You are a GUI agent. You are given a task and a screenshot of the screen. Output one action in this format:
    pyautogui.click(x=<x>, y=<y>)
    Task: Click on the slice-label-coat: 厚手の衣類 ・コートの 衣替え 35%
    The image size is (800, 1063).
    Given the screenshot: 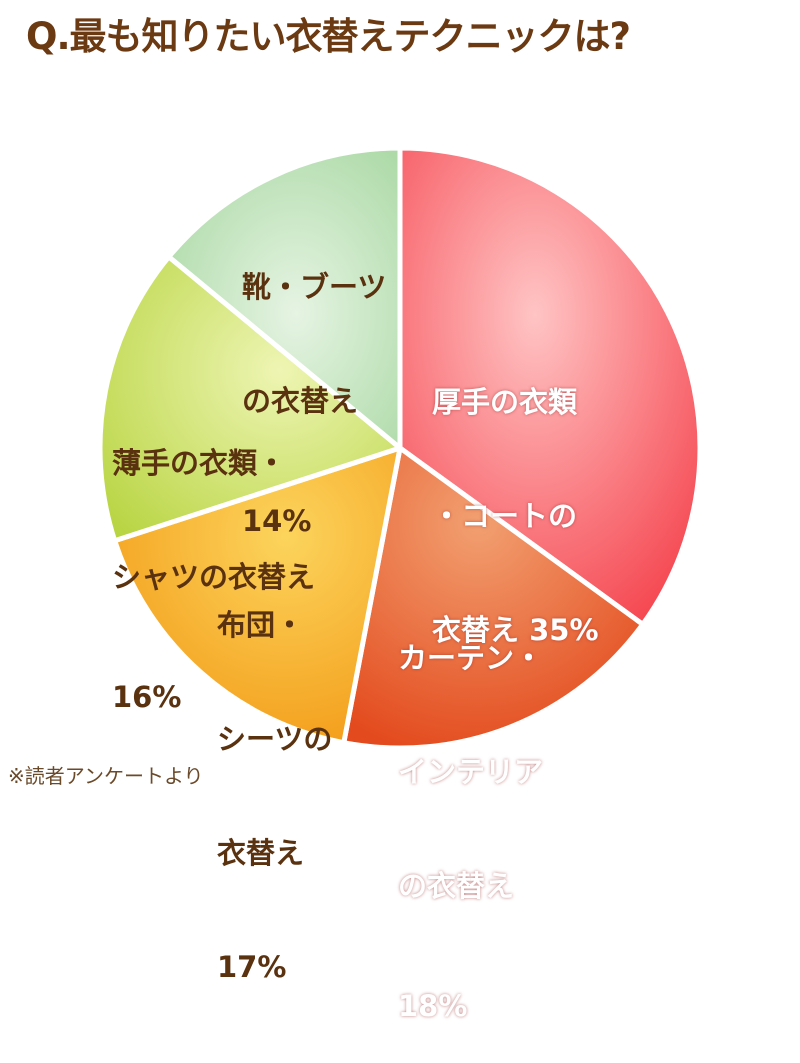 What is the action you would take?
    pyautogui.click(x=515, y=497)
    